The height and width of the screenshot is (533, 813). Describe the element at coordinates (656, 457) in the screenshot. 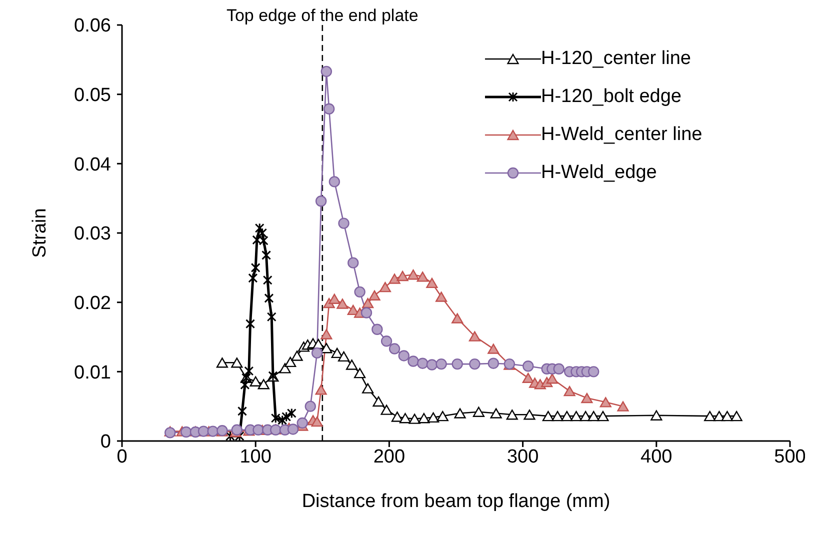

I see `x-tick-label: 400` at that location.